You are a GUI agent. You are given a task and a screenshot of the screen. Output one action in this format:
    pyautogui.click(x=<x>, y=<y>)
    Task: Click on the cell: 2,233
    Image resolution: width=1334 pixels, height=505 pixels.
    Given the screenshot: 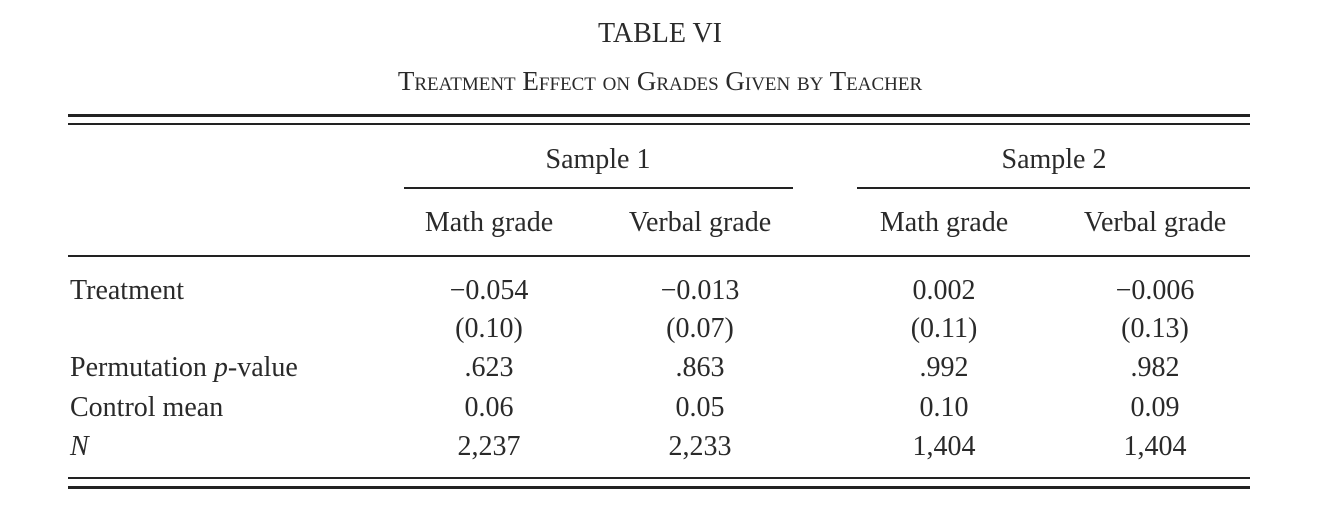 What is the action you would take?
    pyautogui.click(x=700, y=446)
    